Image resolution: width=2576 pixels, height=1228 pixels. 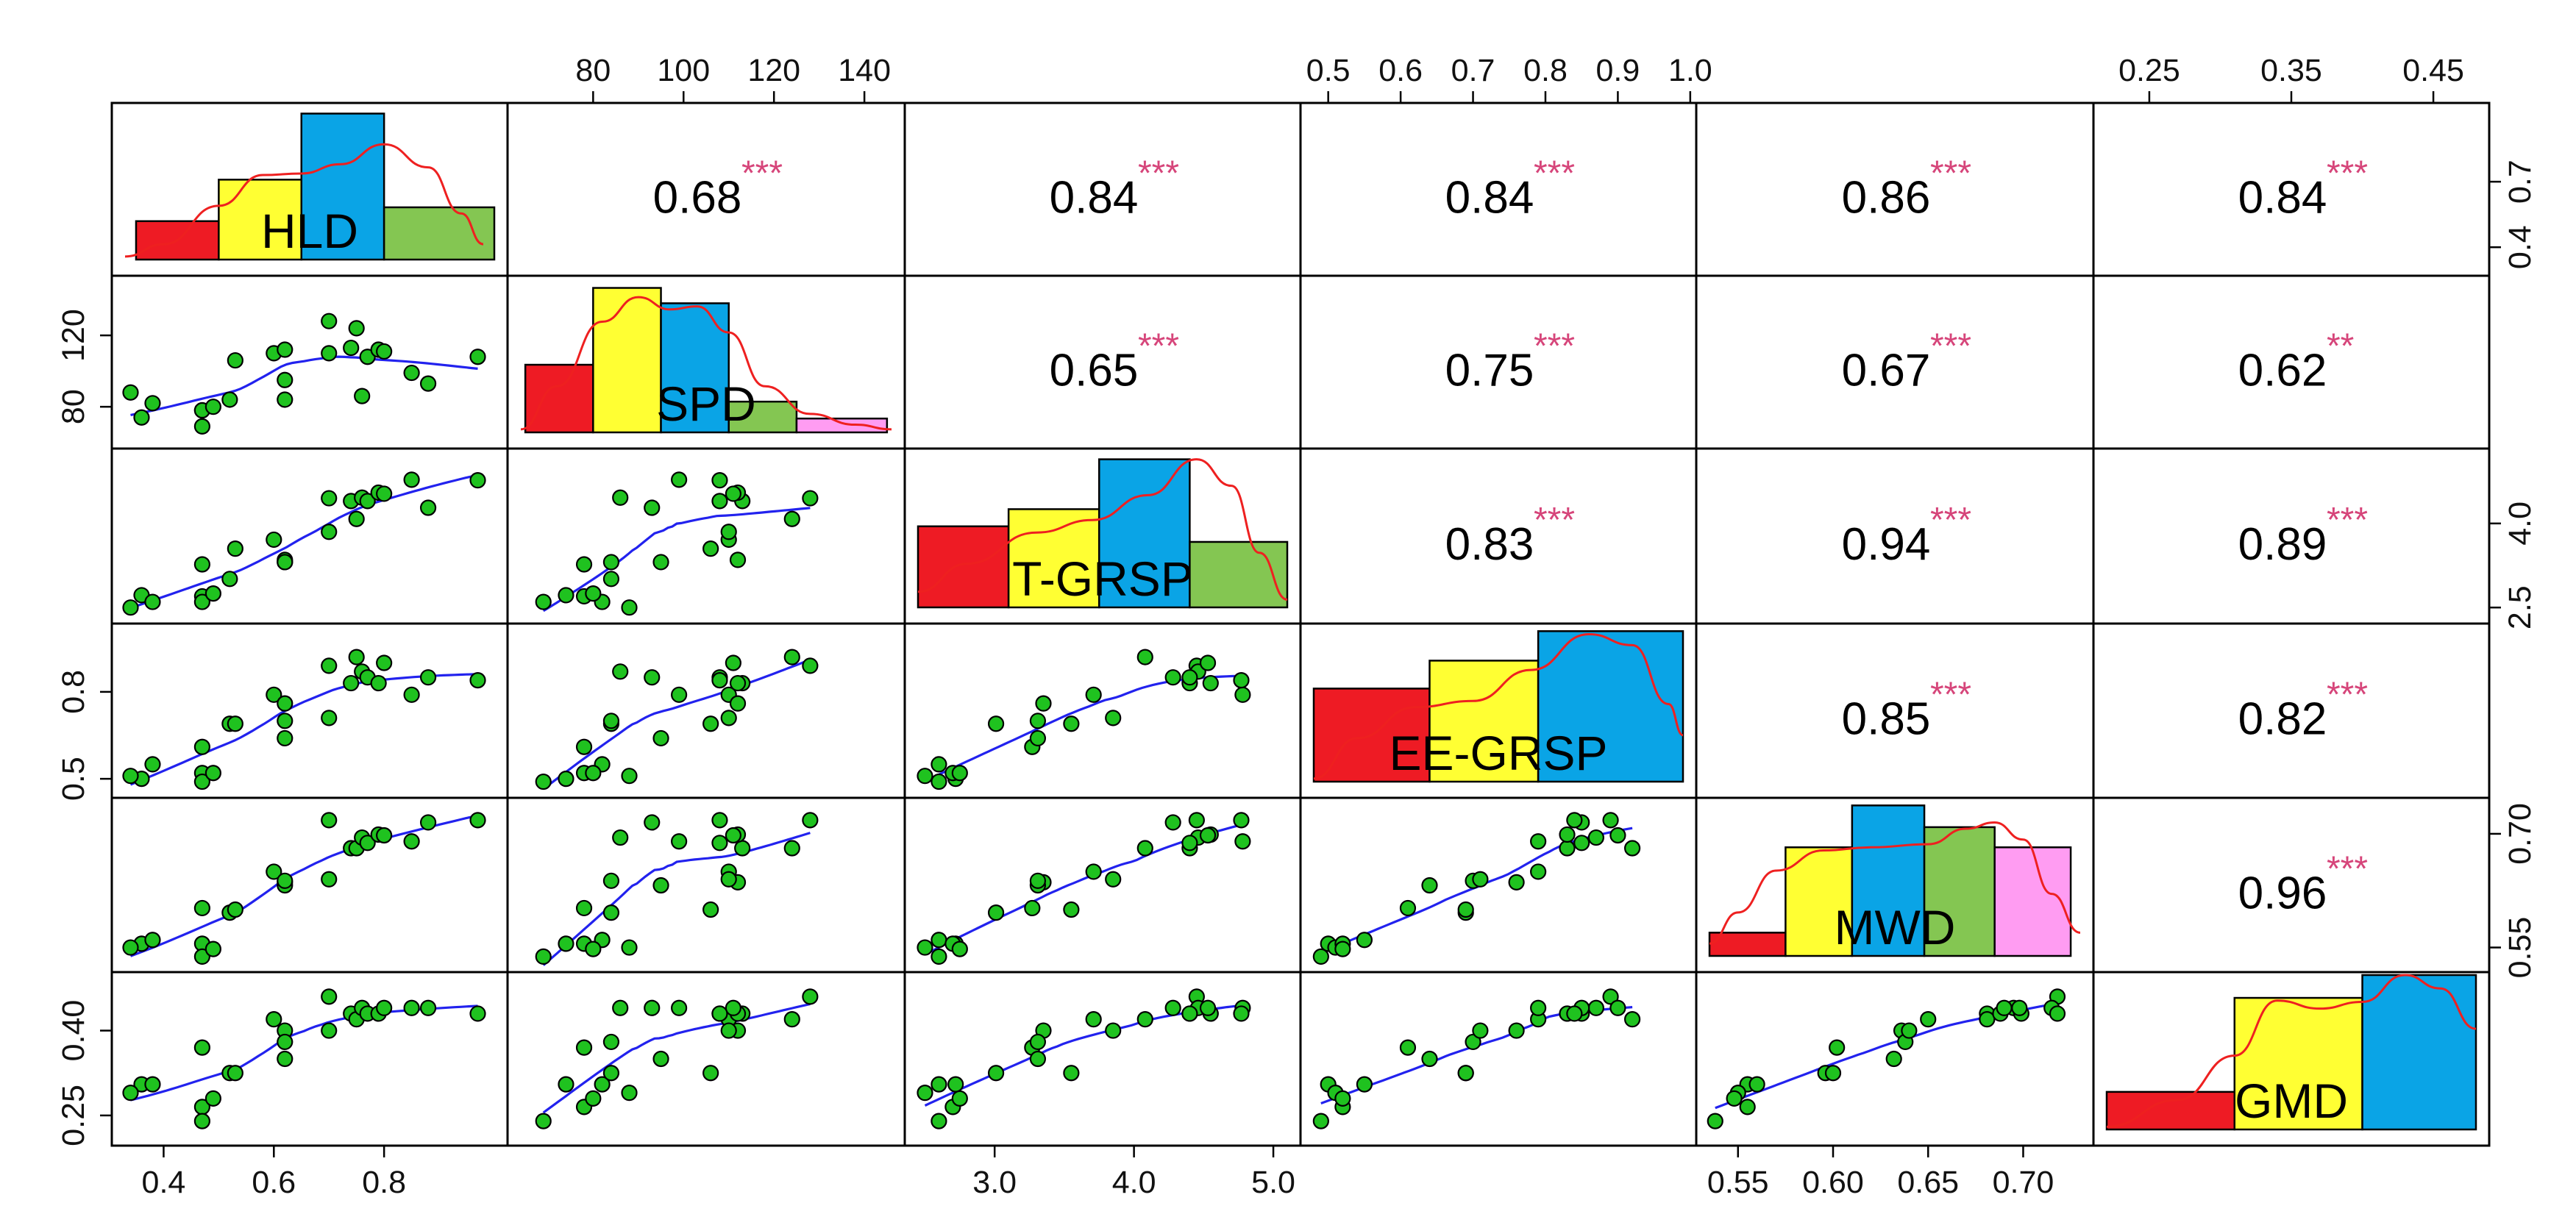 I want to click on smooth-line-ee-grsp-vs-t-grsp, so click(x=1083, y=728).